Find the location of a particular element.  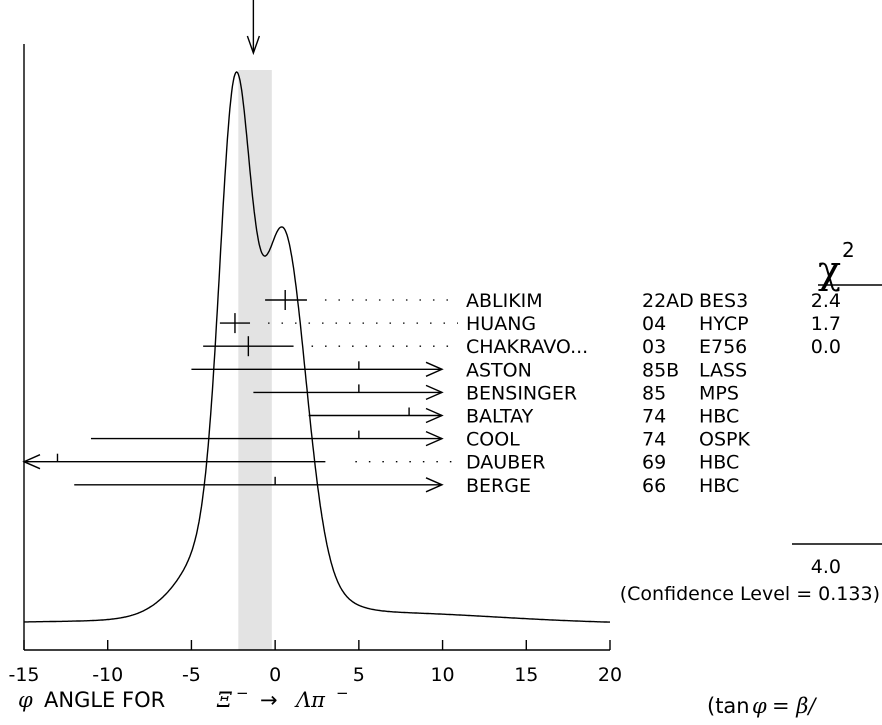

svg-text:φ ANGLE FOR Ξ: φ ANGLE FOR Ξ − → Λπ − is located at coordinates (183, 695).